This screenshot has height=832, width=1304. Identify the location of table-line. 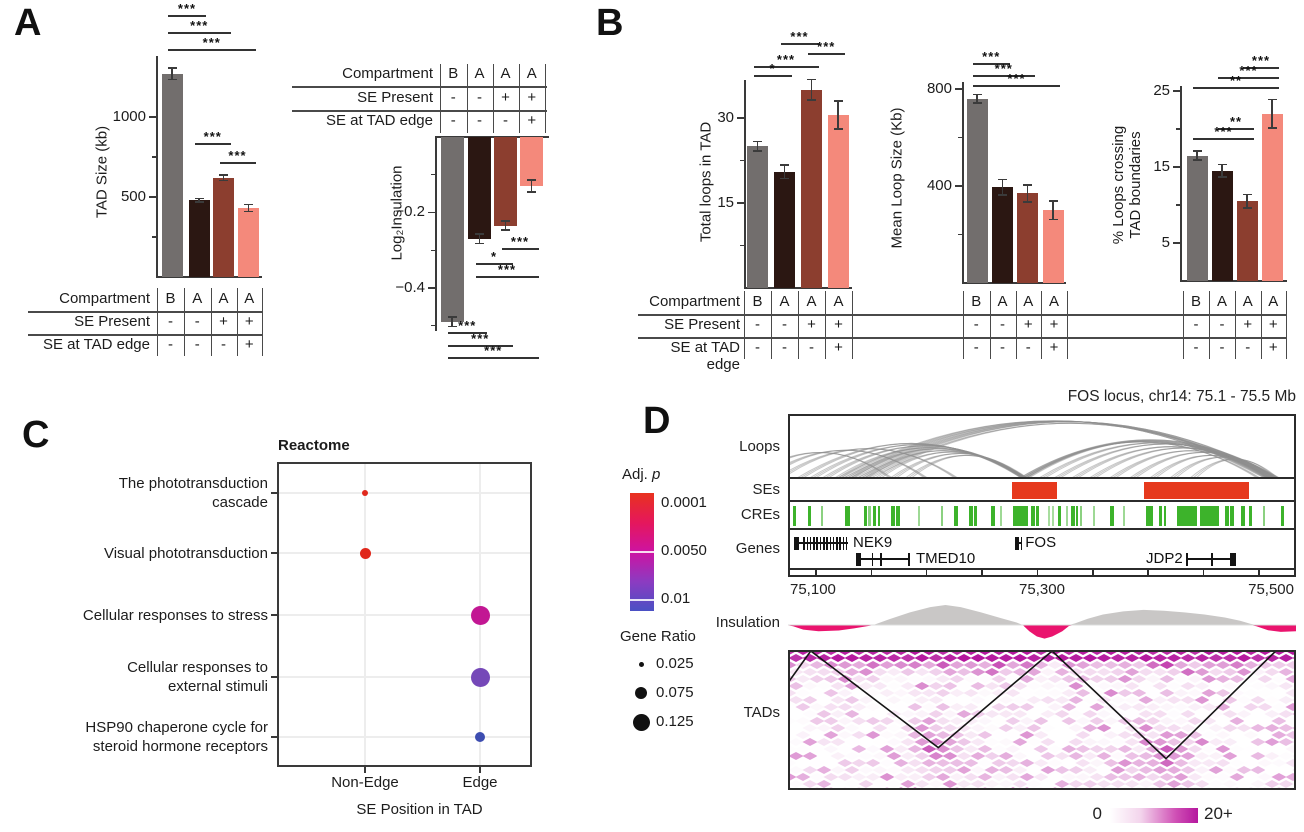
(419, 111).